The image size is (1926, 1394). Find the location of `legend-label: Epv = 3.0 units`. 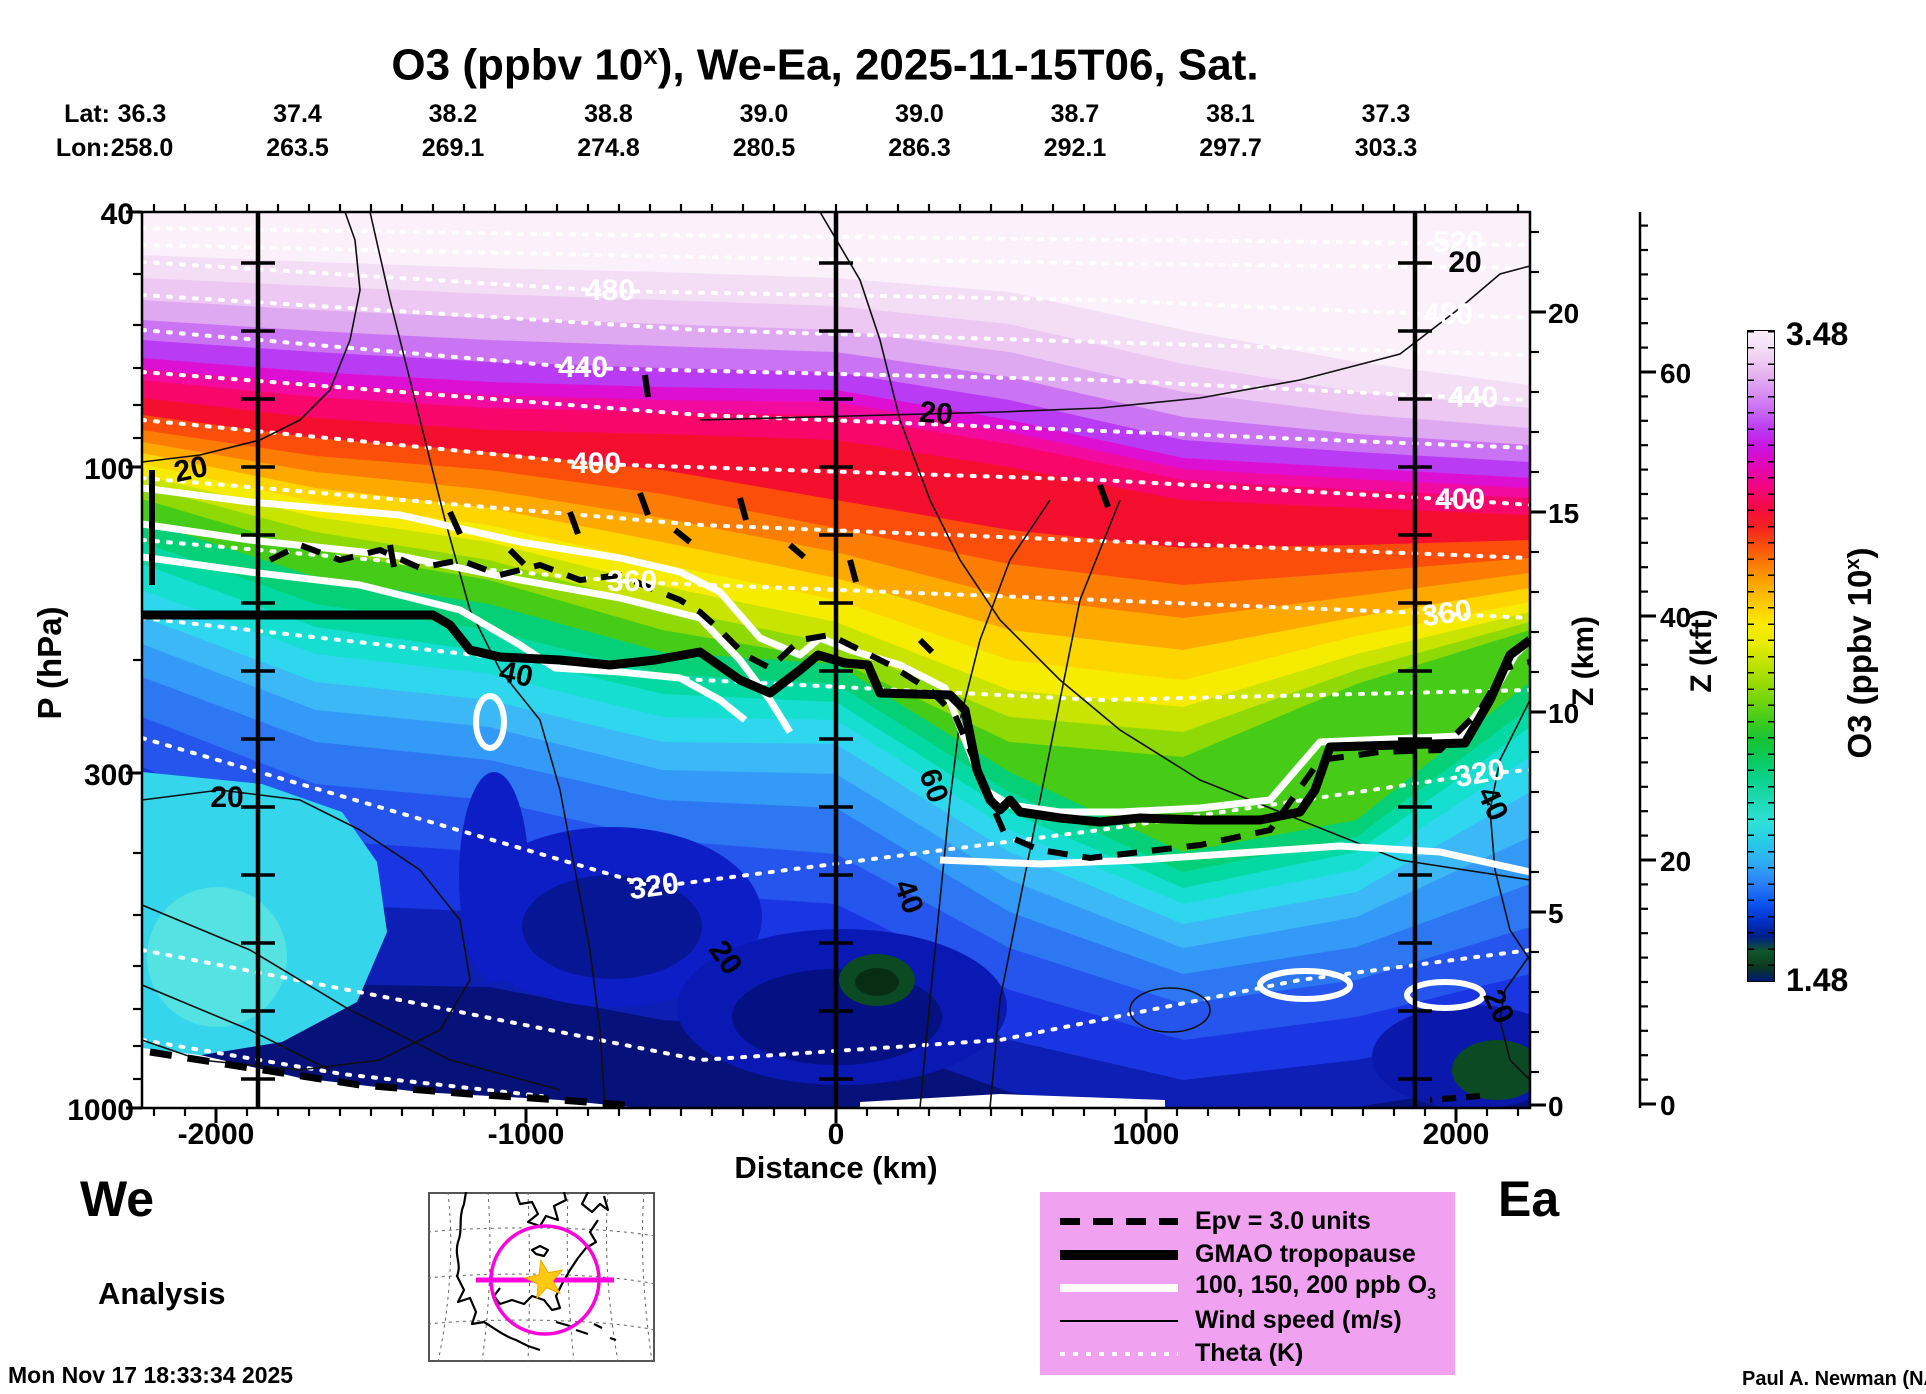

legend-label: Epv = 3.0 units is located at coordinates (1283, 1221).